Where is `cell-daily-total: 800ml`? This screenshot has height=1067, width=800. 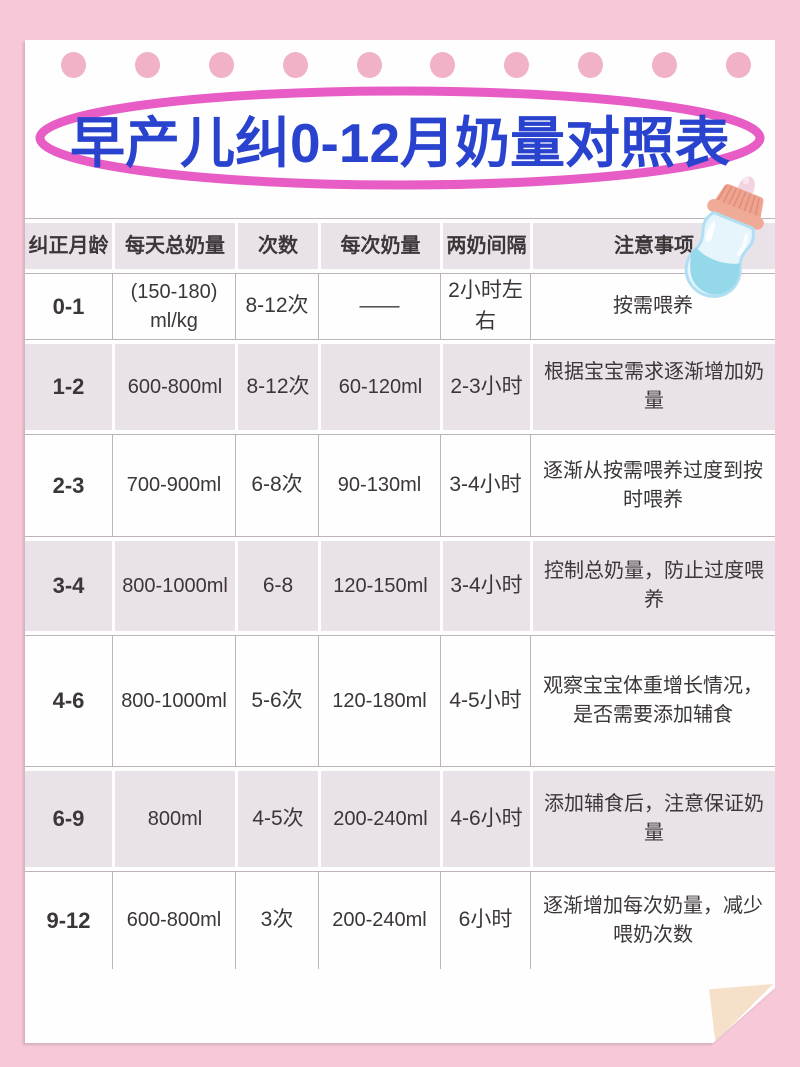 cell-daily-total: 800ml is located at coordinates (173, 819).